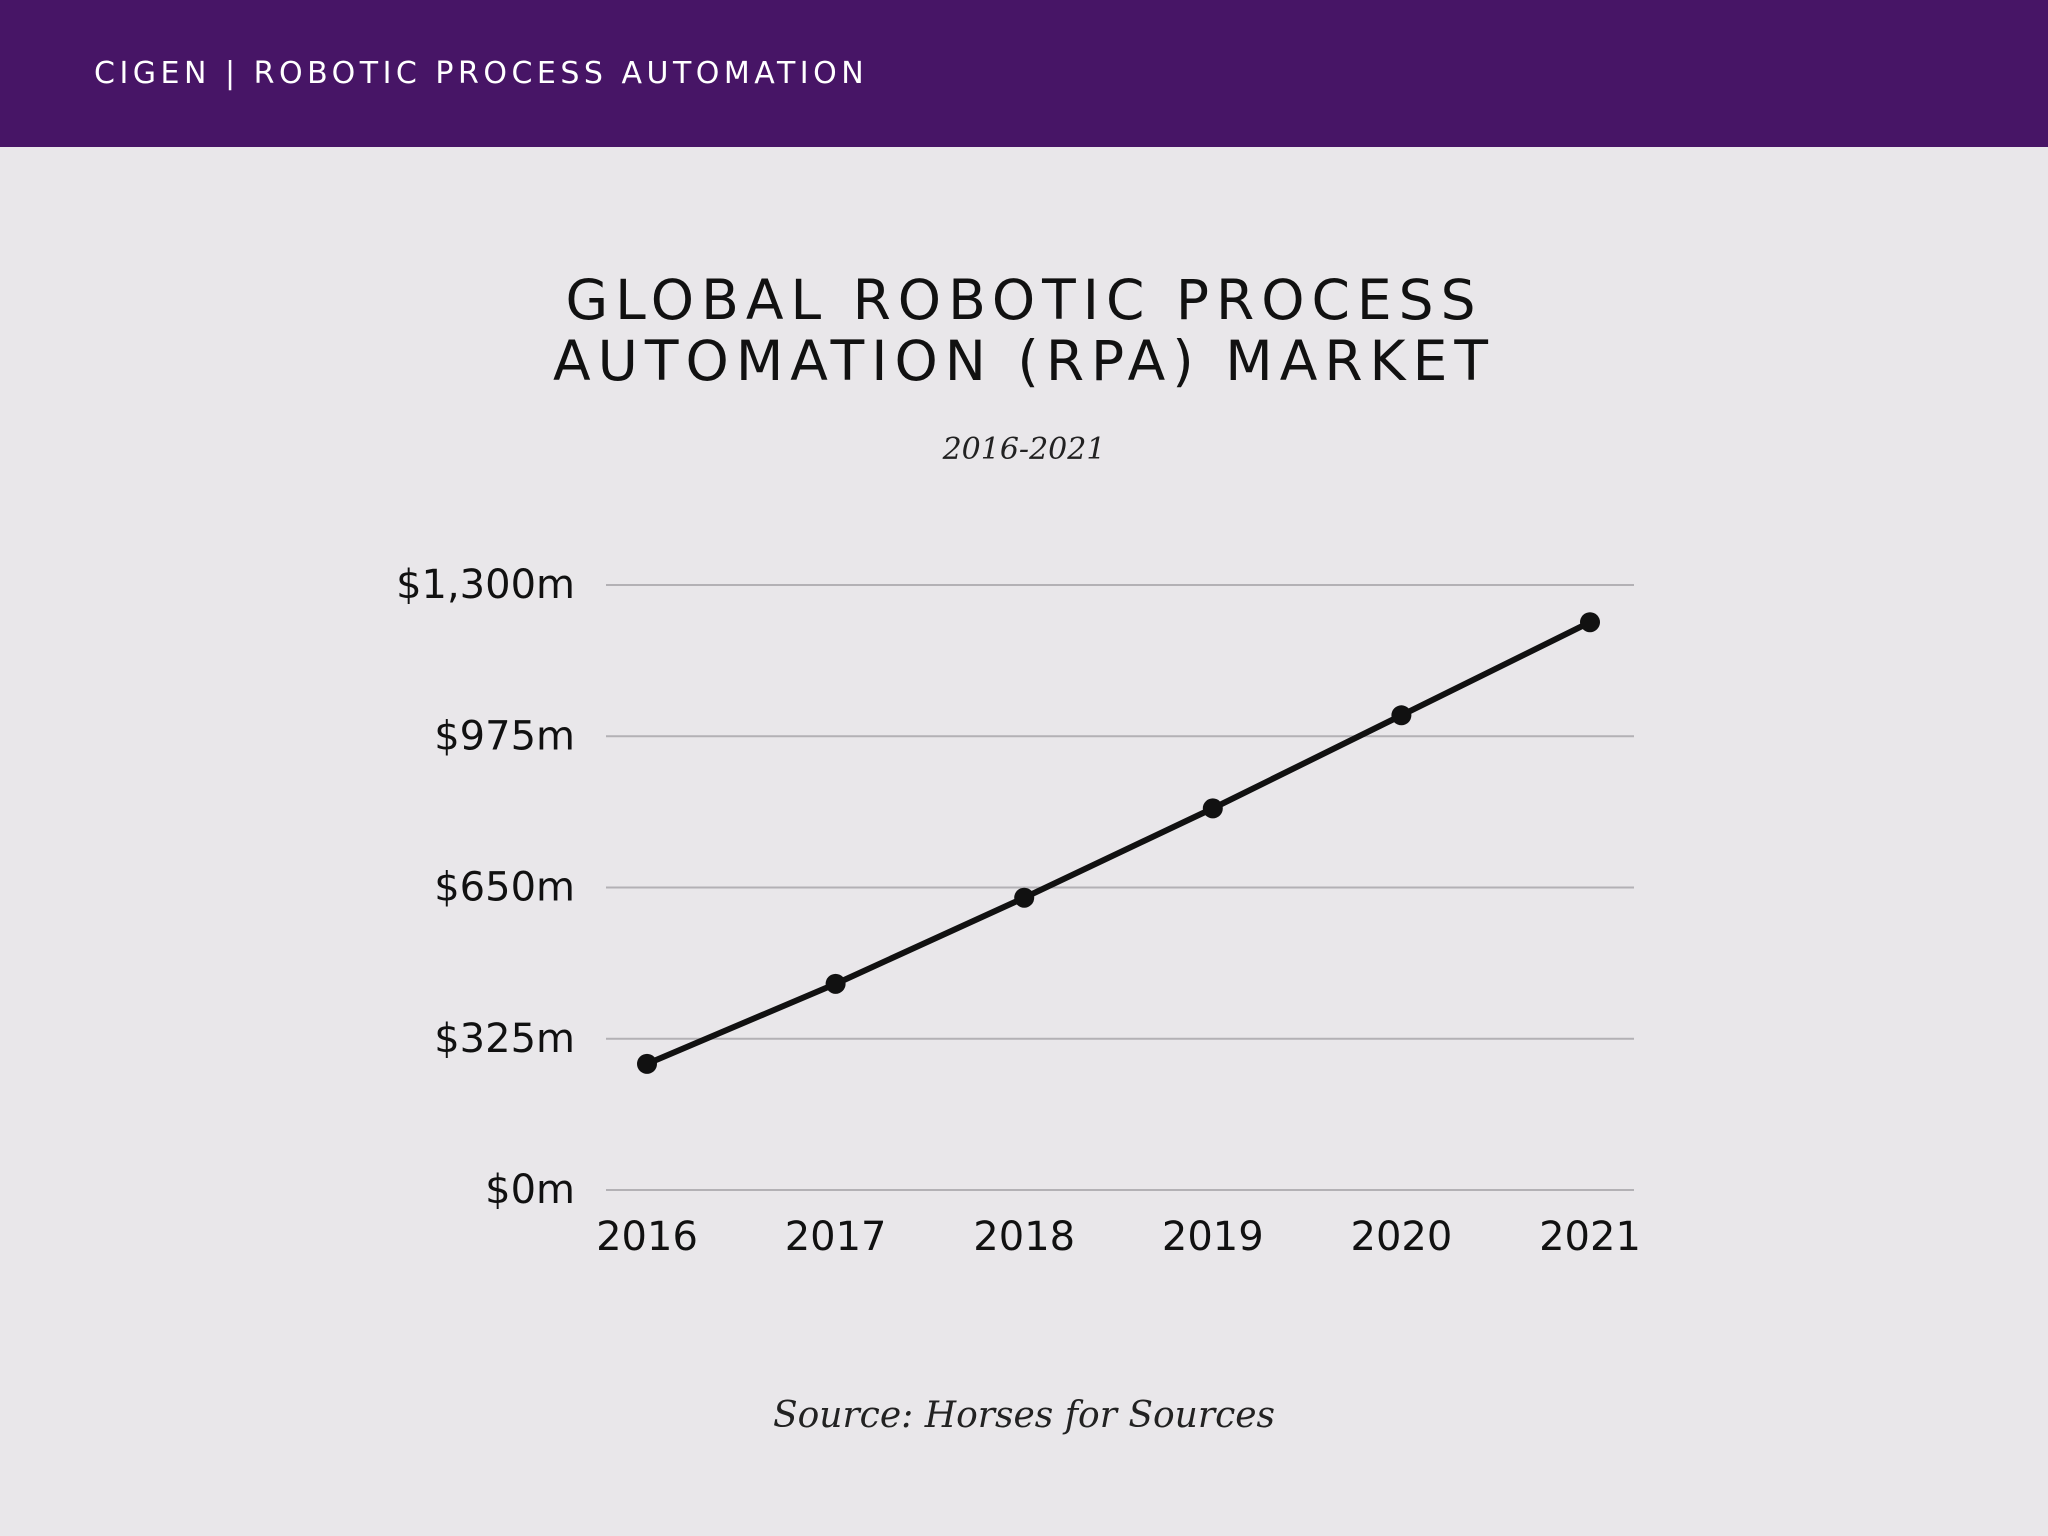  What do you see at coordinates (485, 585) in the screenshot?
I see `y-tick-label: $1,300m` at bounding box center [485, 585].